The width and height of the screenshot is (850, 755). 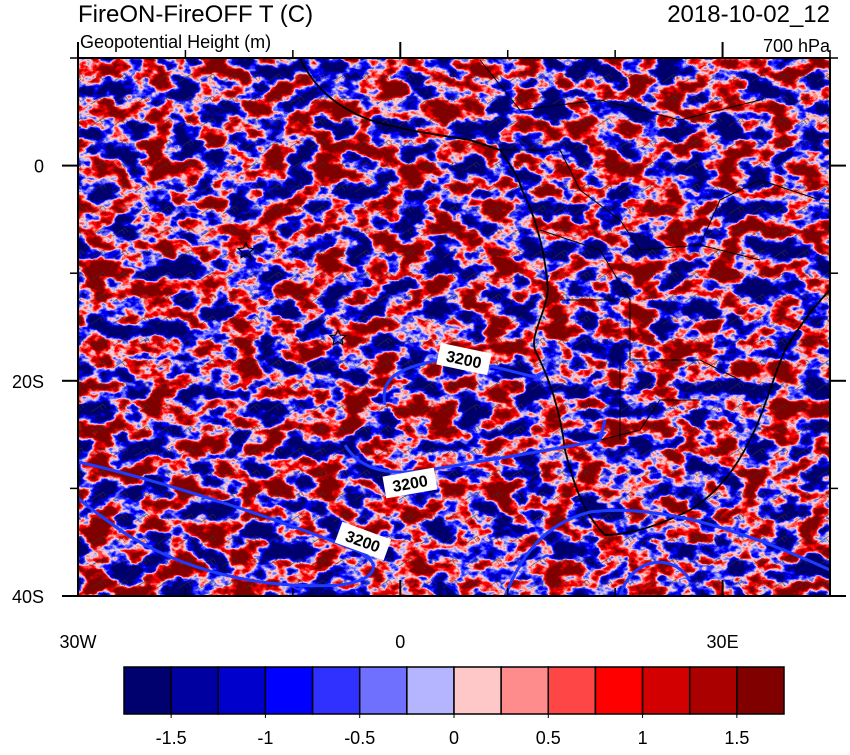 I want to click on colorbar-tick-label: 1, so click(x=643, y=738).